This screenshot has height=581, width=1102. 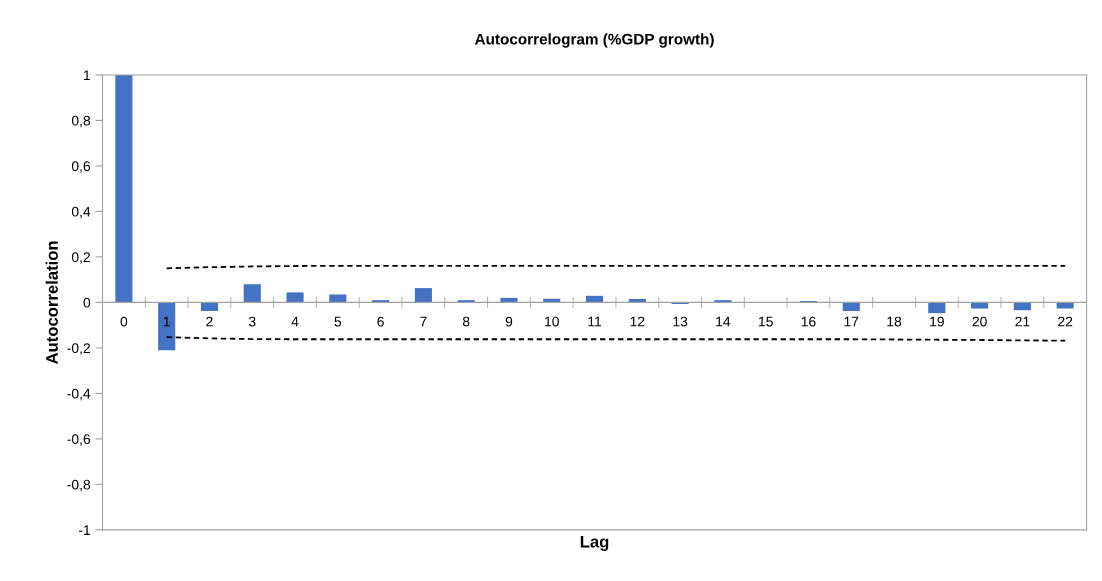 I want to click on x-tick-label: 20, so click(x=979, y=321).